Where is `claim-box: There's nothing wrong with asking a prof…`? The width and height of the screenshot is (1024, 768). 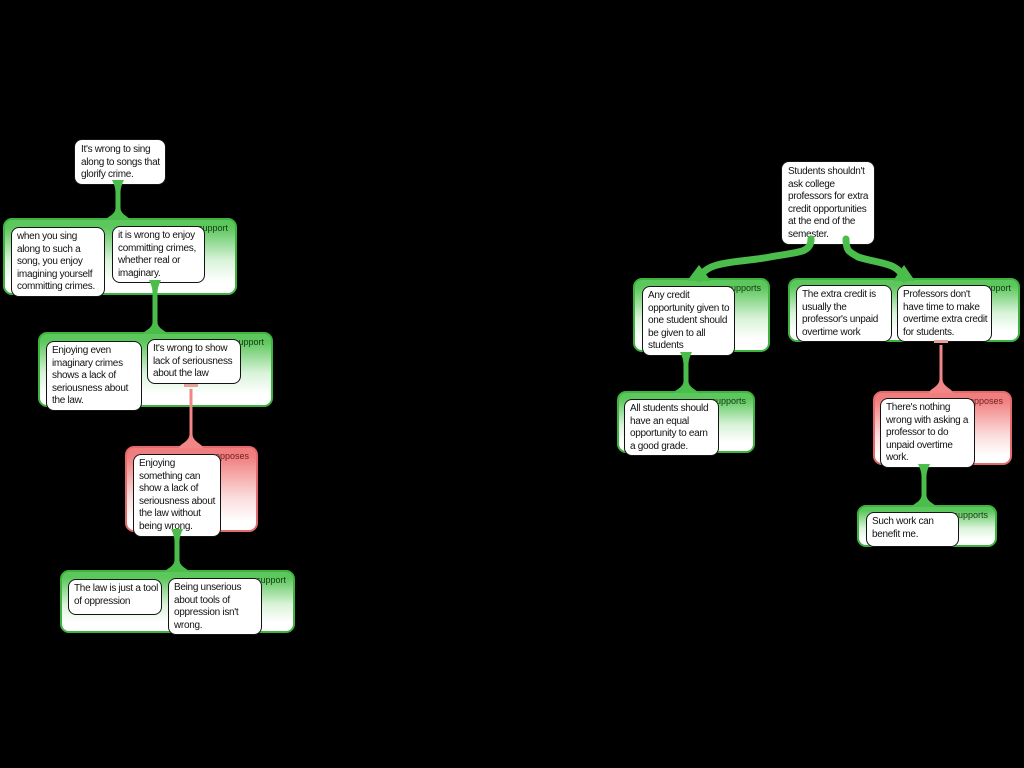 claim-box: There's nothing wrong with asking a prof… is located at coordinates (927, 433).